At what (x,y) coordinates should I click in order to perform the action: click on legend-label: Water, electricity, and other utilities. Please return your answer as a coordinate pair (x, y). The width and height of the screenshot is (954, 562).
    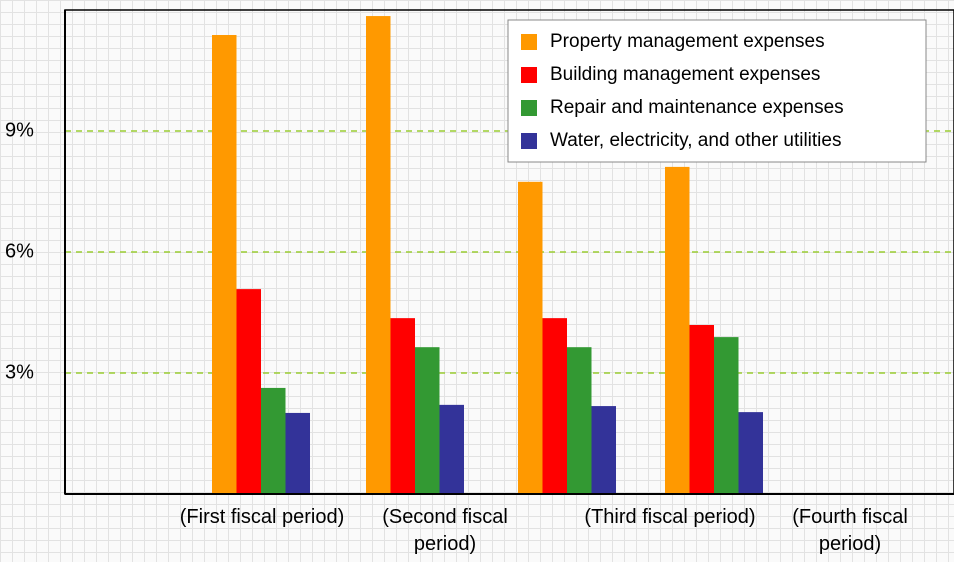
    Looking at the image, I should click on (695, 140).